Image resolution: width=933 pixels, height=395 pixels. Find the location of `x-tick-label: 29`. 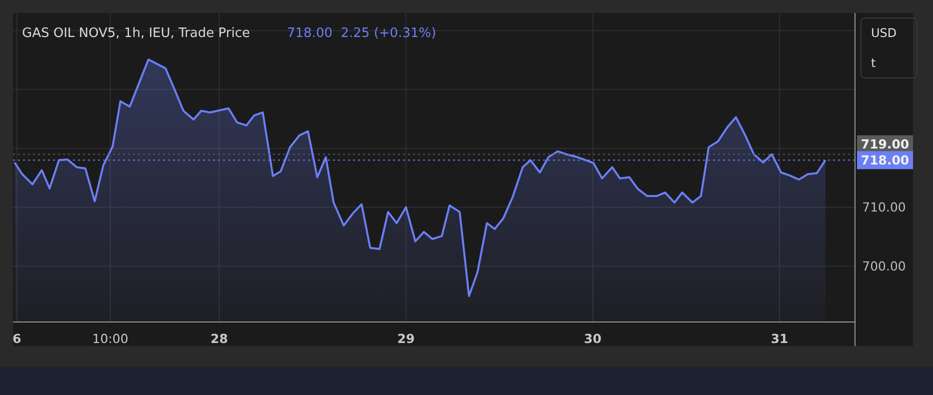

x-tick-label: 29 is located at coordinates (406, 338).